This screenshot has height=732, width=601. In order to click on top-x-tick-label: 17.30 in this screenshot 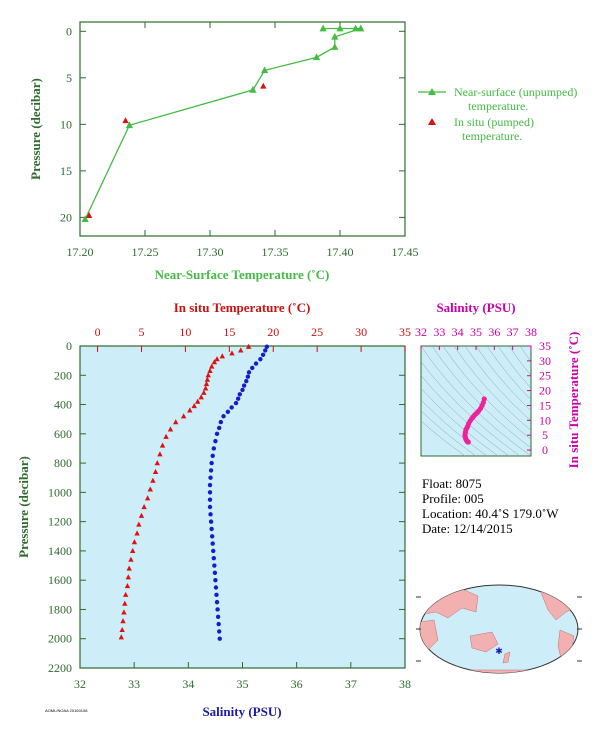, I will do `click(210, 252)`.